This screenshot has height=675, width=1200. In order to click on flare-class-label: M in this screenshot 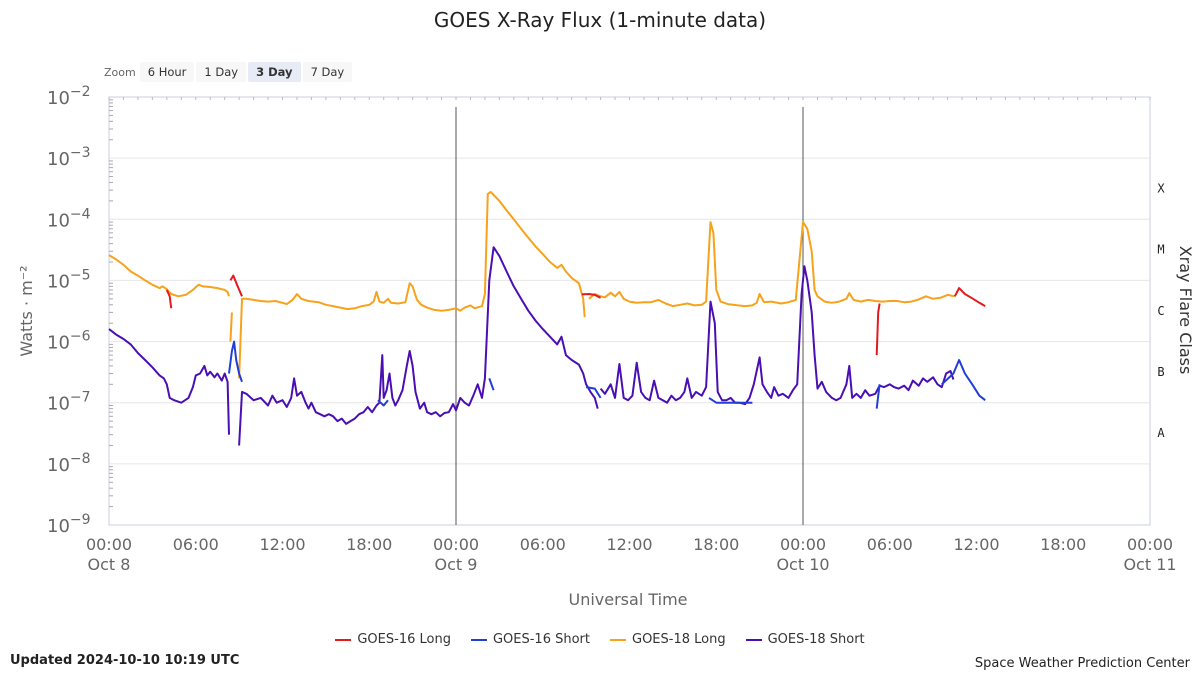, I will do `click(1160, 250)`.